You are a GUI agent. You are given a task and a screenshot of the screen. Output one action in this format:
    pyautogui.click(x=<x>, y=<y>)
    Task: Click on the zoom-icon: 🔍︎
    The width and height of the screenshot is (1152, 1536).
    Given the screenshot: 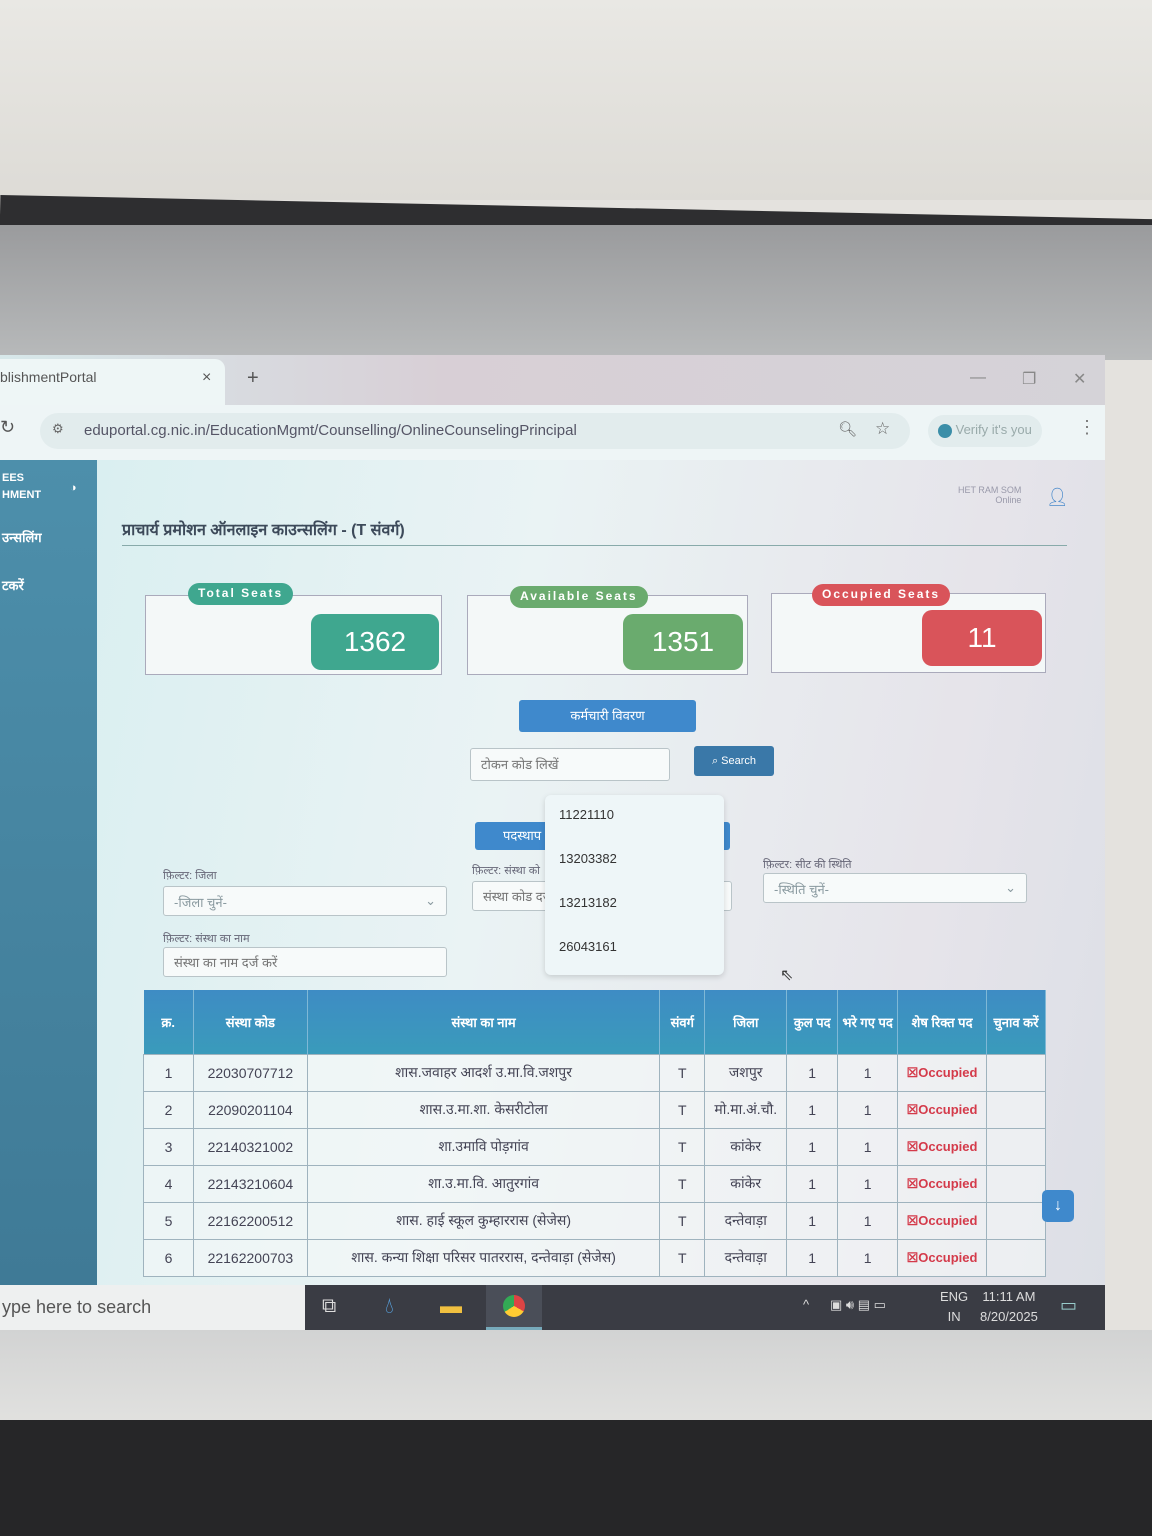 What is the action you would take?
    pyautogui.click(x=848, y=429)
    